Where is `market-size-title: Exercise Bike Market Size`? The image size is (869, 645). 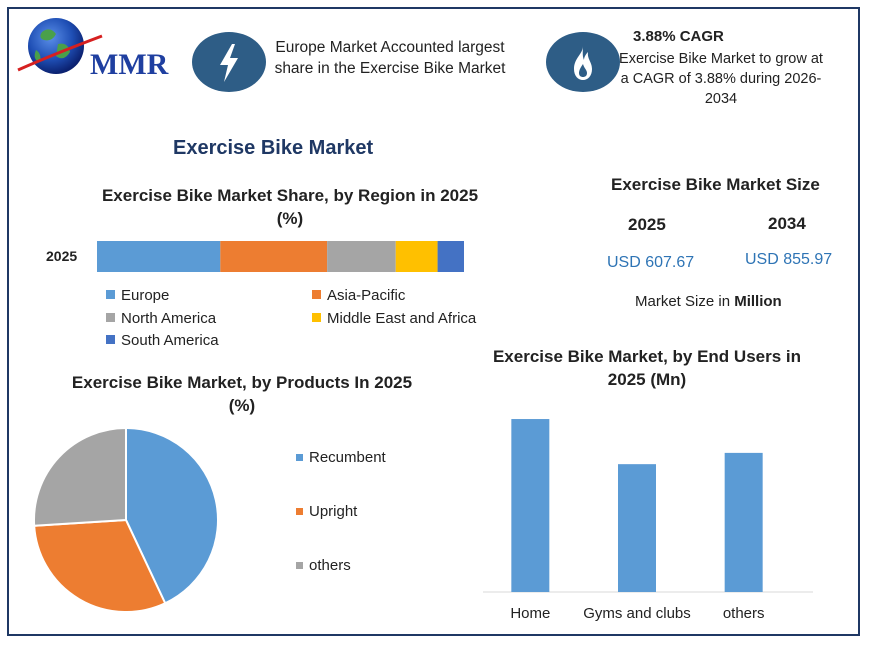 market-size-title: Exercise Bike Market Size is located at coordinates (715, 184).